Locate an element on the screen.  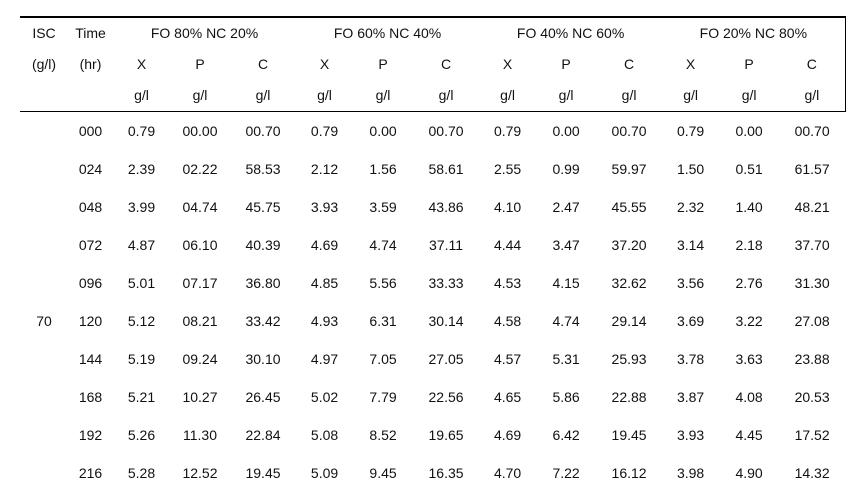
x-value-cell: 4.44 is located at coordinates (507, 245).